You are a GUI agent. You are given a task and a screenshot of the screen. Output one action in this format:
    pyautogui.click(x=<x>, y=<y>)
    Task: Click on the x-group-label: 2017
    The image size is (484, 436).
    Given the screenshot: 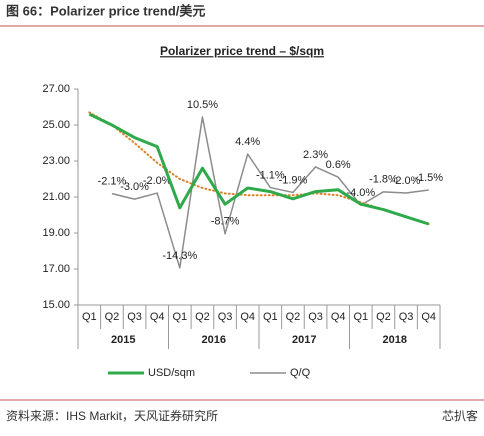 What is the action you would take?
    pyautogui.click(x=304, y=340)
    